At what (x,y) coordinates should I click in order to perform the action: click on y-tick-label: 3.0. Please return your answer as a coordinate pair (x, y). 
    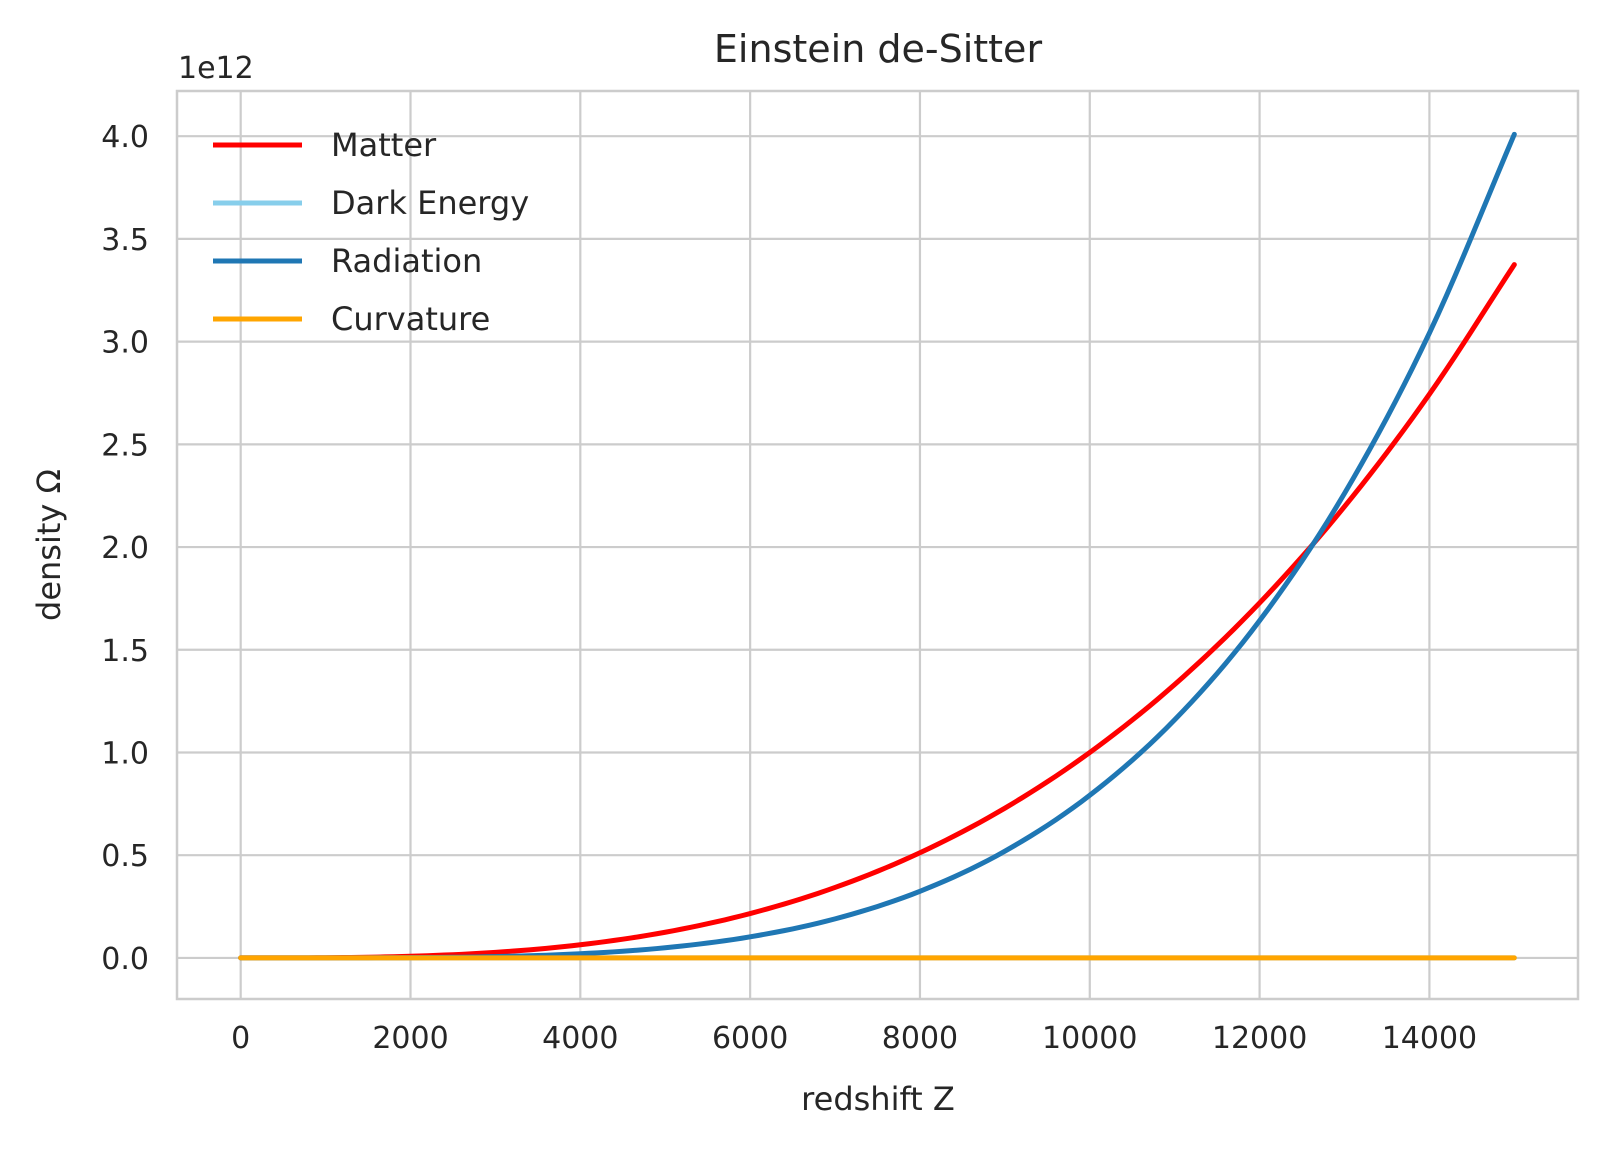
    Looking at the image, I should click on (125, 343).